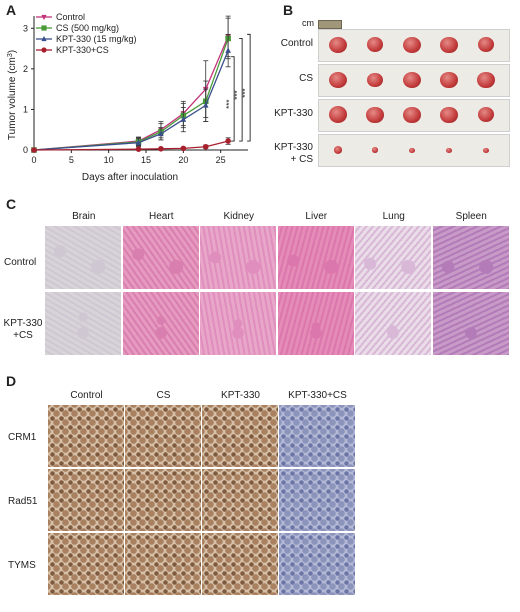 The width and height of the screenshot is (520, 612). Describe the element at coordinates (163, 395) in the screenshot. I see `d-column-label: CS` at that location.